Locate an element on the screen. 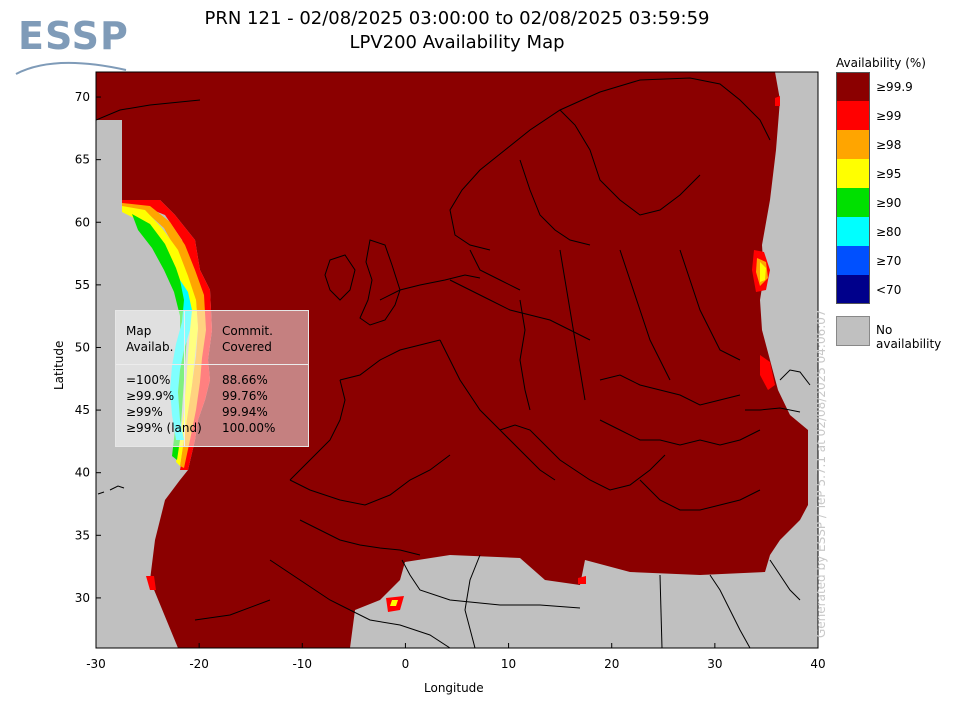  essp-logo: ESSP is located at coordinates (74, 47).